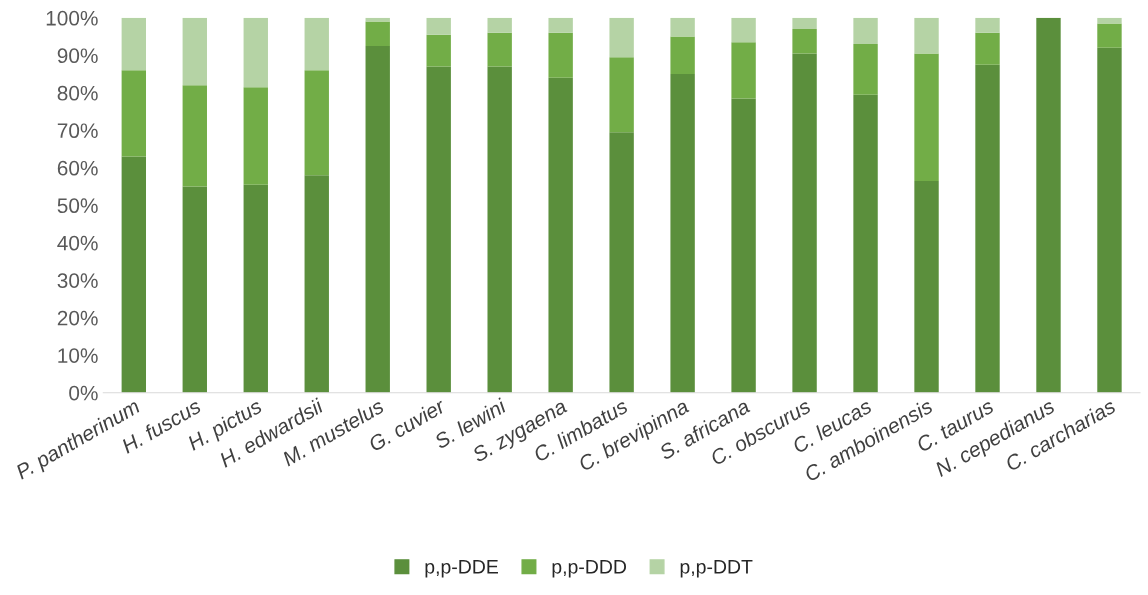 Image resolution: width=1148 pixels, height=595 pixels. Describe the element at coordinates (461, 569) in the screenshot. I see `legend-label: p,p-DDE` at that location.